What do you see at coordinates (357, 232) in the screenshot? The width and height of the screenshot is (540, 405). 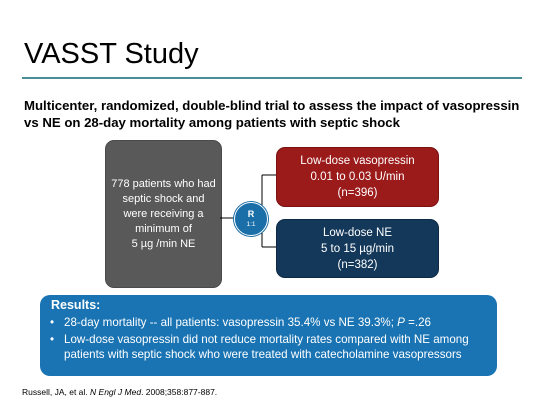 I see `ne-arm-line: Low-dose NE` at bounding box center [357, 232].